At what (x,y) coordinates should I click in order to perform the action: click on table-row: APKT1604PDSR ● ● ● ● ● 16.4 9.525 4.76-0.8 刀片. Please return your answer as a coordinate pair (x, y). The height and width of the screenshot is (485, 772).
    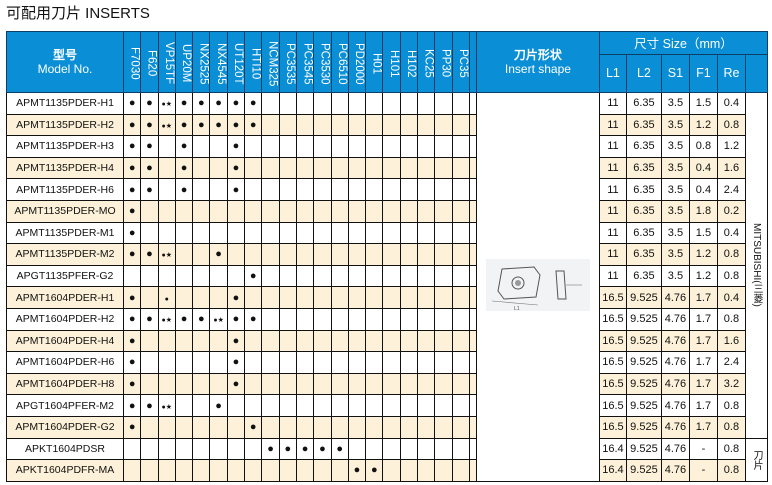
    Looking at the image, I should click on (387, 459).